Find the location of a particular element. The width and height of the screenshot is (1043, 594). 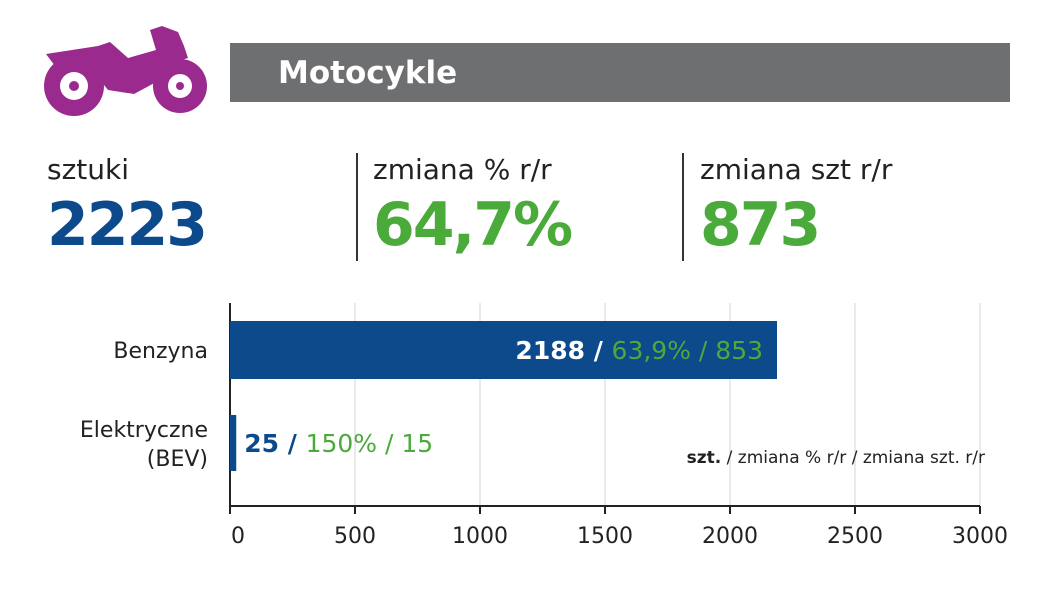

x-tick-label: 0 is located at coordinates (238, 536).